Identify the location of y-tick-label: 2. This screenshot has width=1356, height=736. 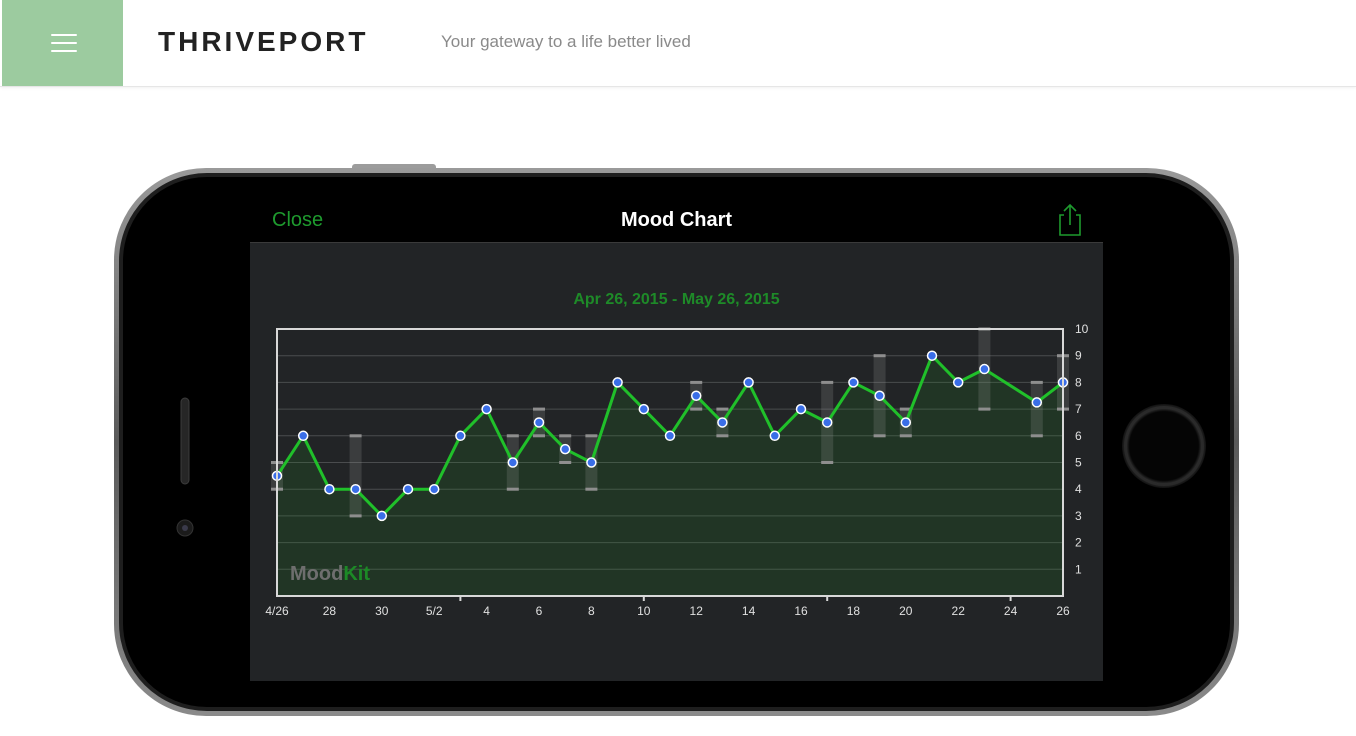
(1078, 543).